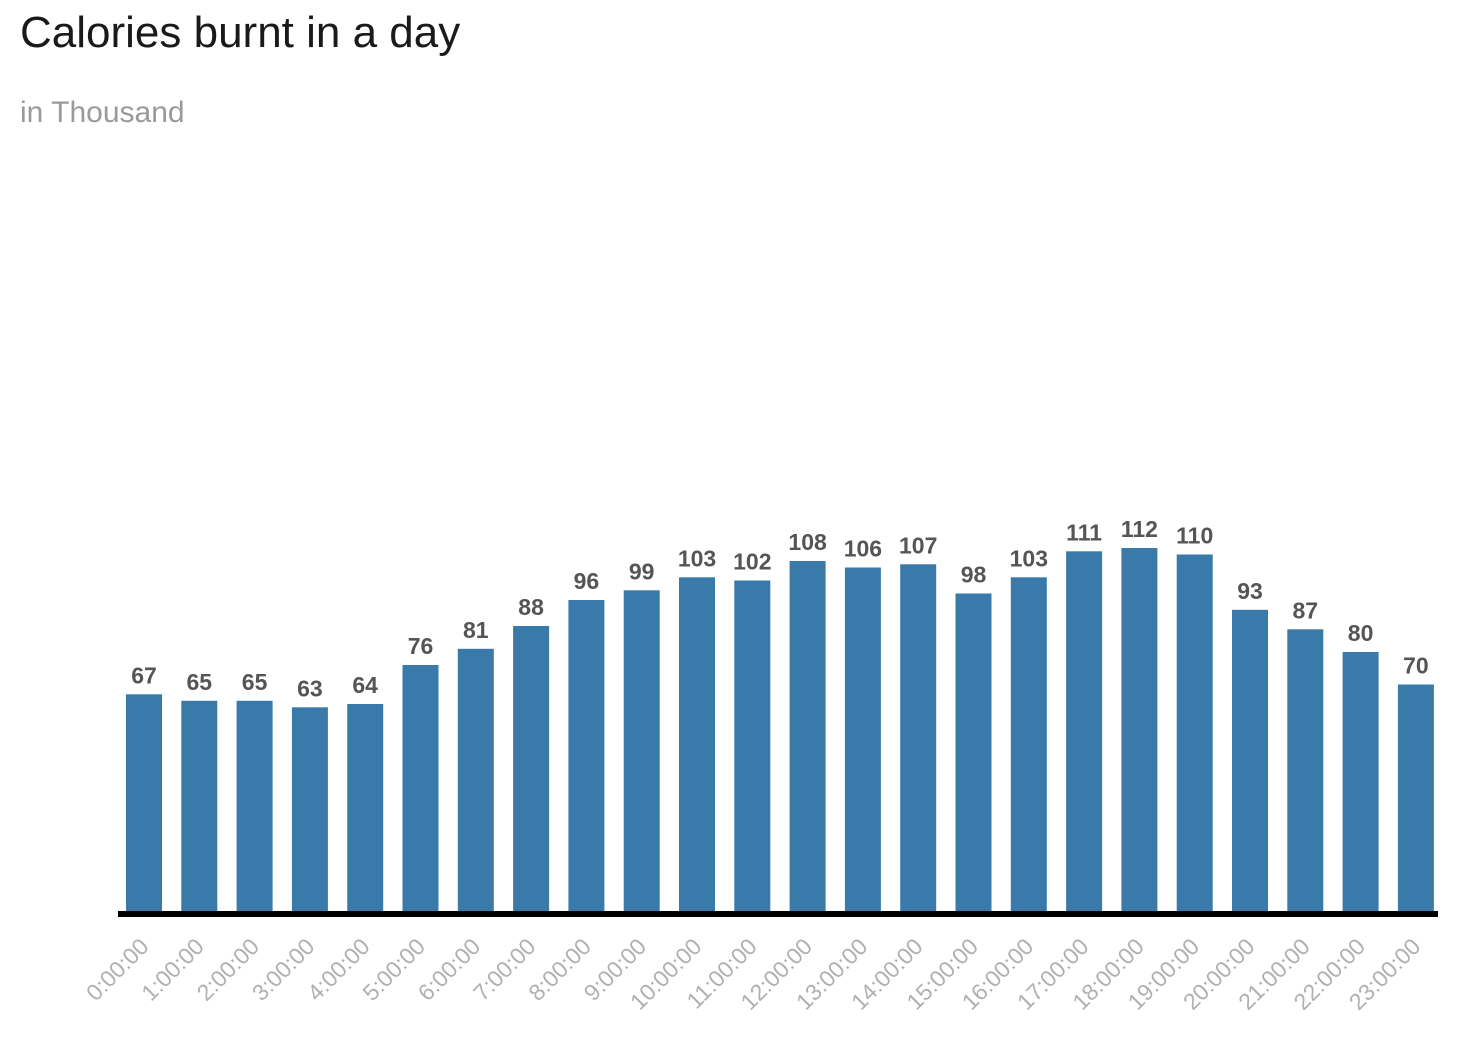 Image resolution: width=1460 pixels, height=1048 pixels. I want to click on bar-19:00:00, so click(1194, 733).